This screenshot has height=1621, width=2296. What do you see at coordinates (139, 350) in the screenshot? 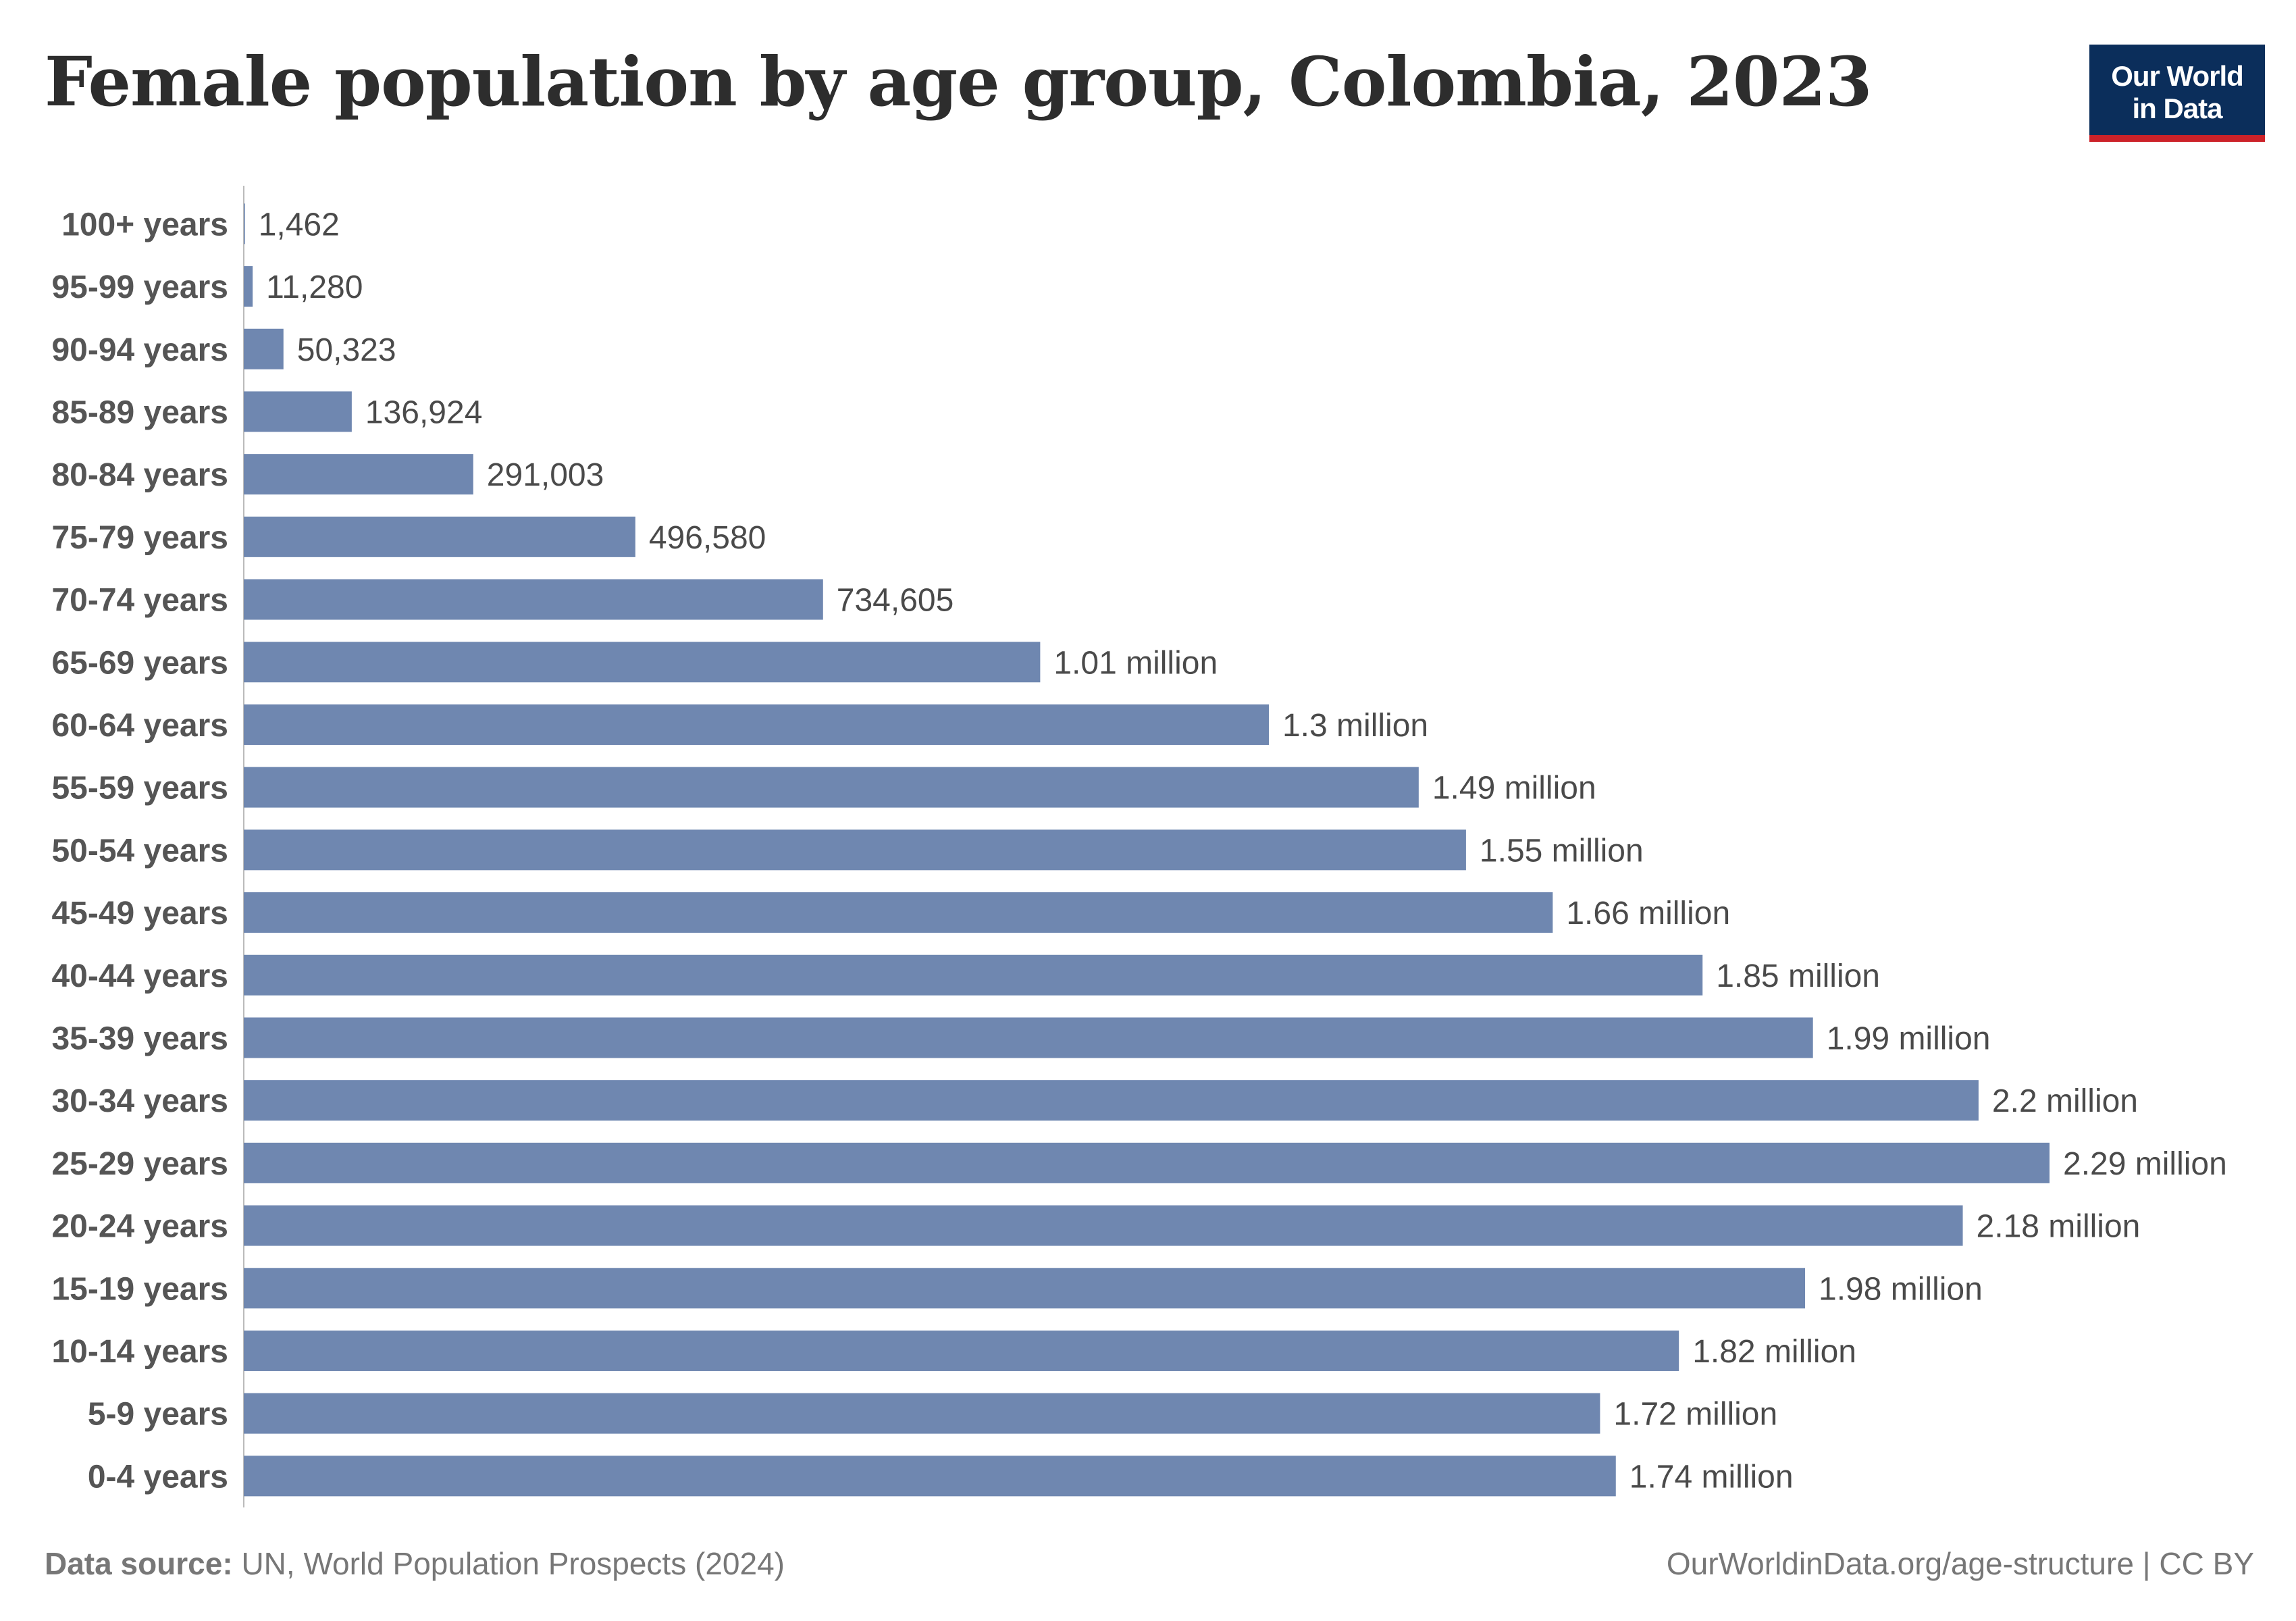
I see `category-label: 90-94 years` at bounding box center [139, 350].